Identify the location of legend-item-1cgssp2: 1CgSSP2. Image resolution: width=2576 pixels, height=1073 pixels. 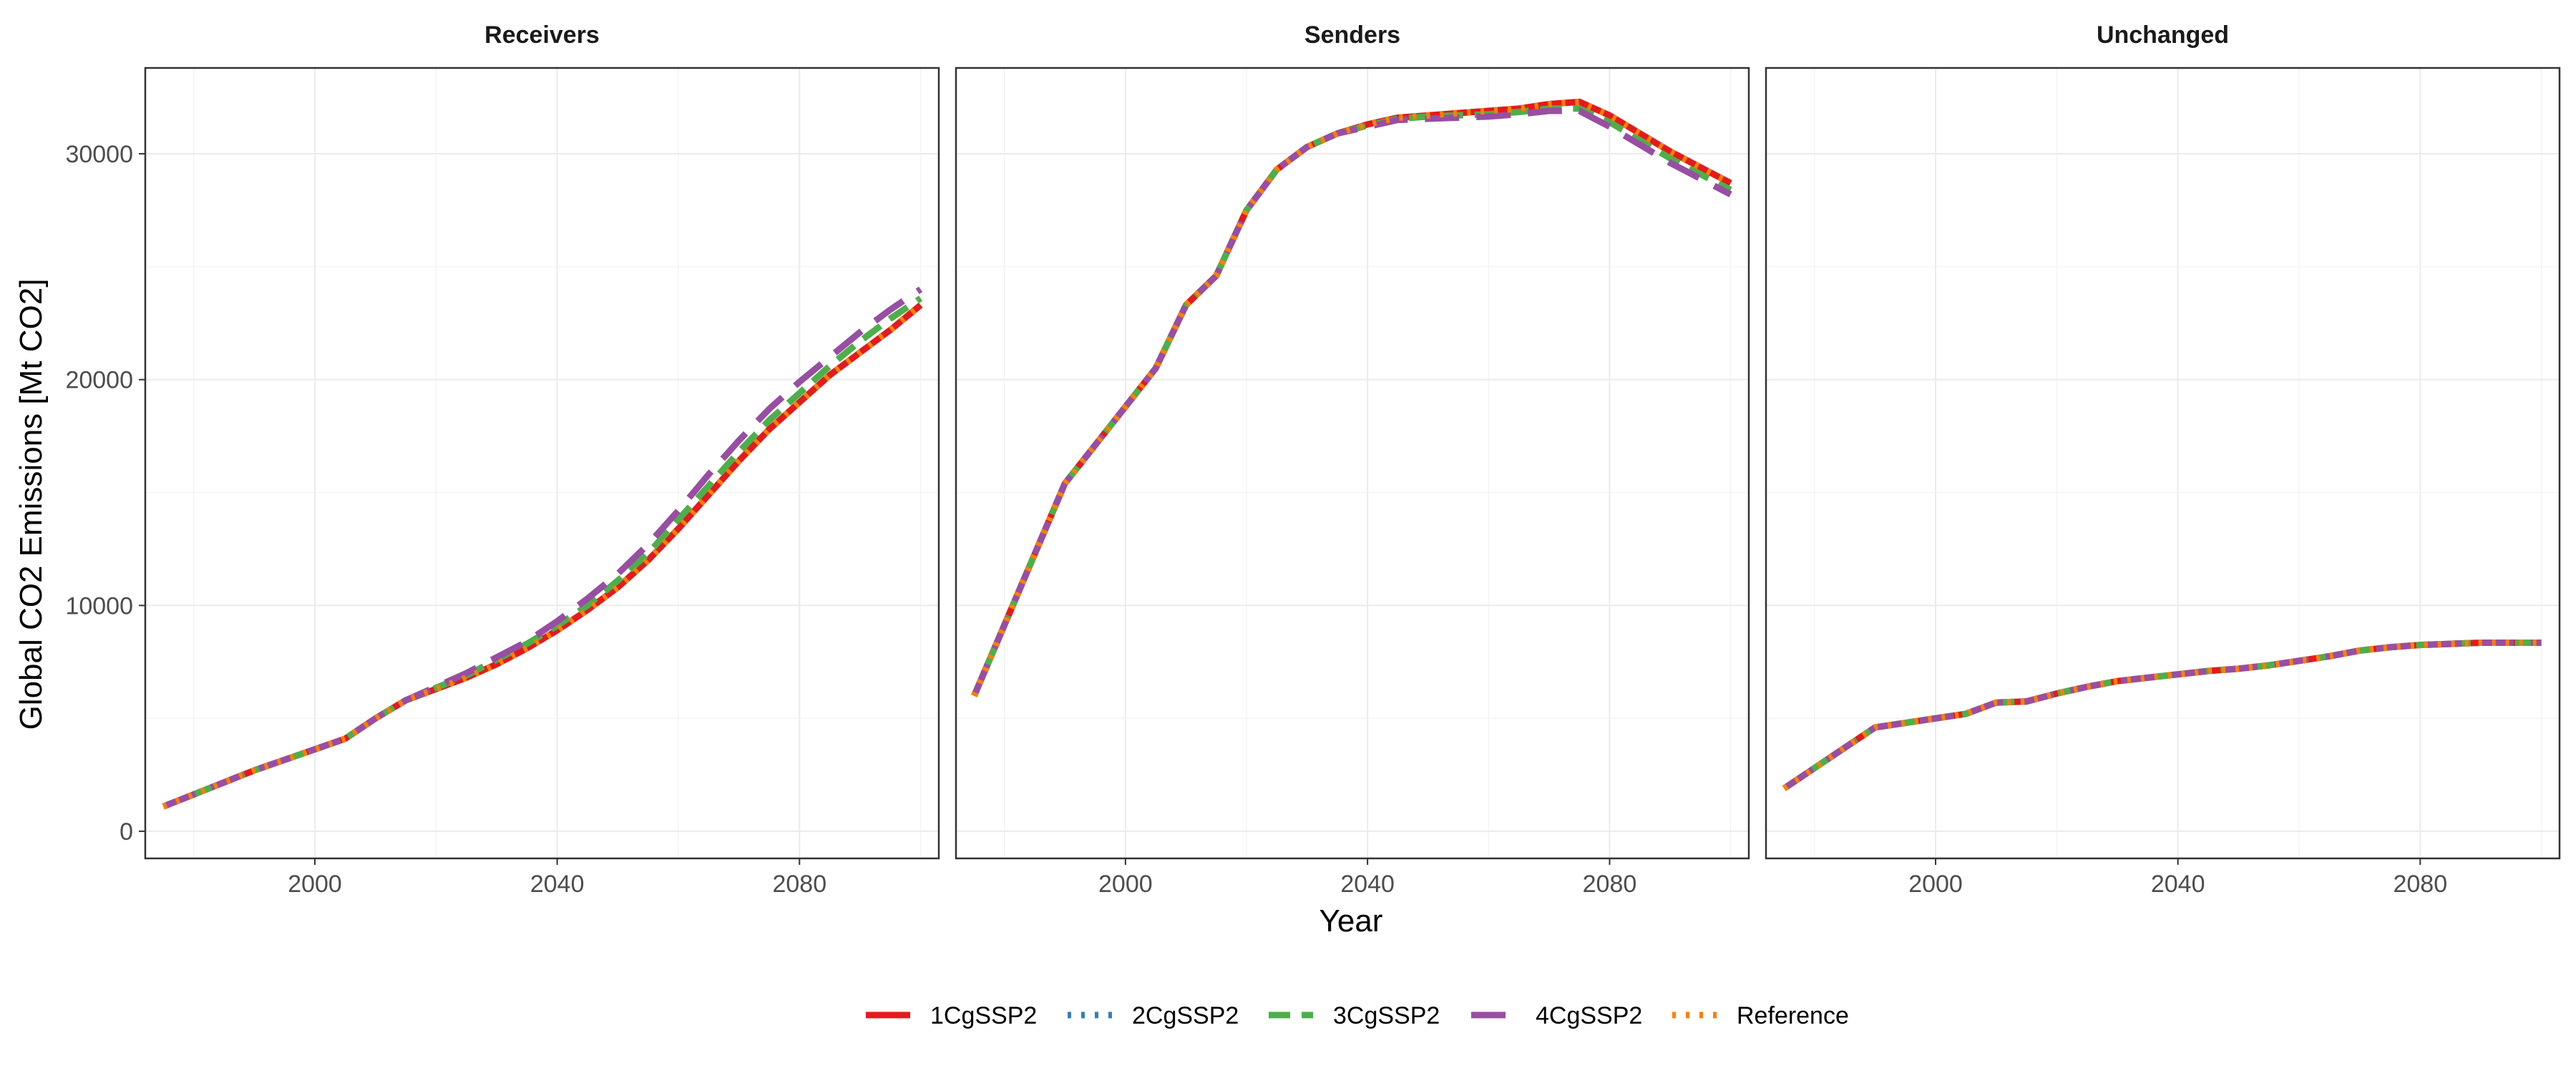
(951, 1015).